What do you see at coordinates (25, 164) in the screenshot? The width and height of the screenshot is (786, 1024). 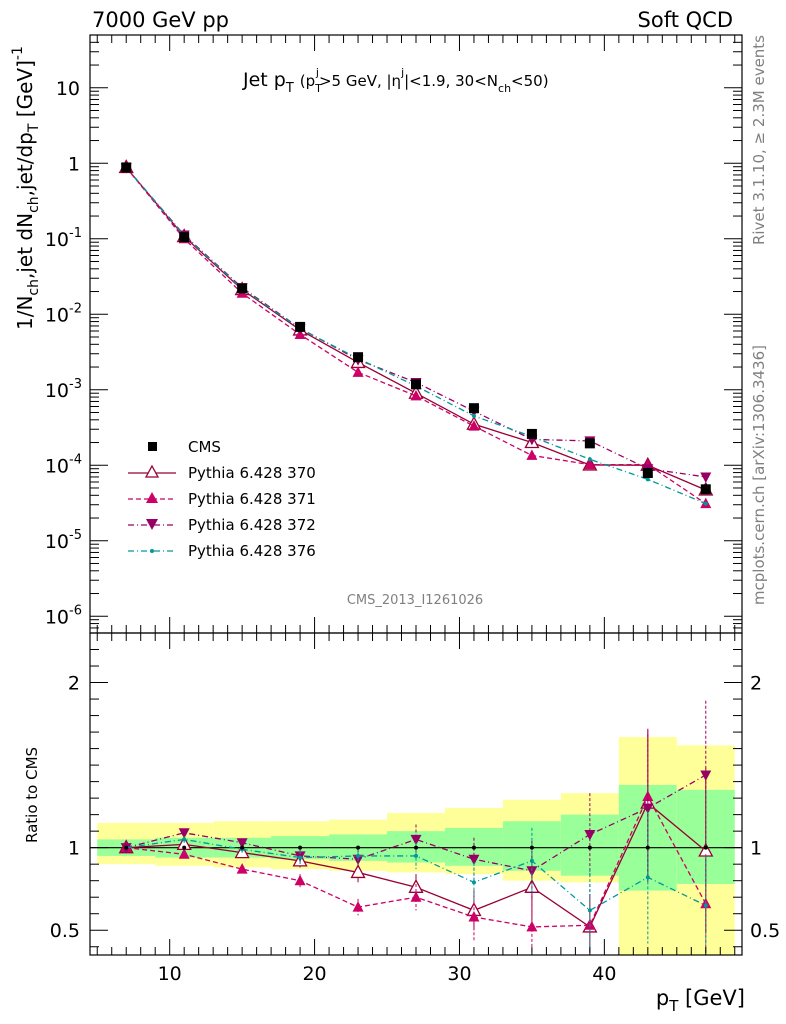 I see `y-label-p3: ,jet/dp` at bounding box center [25, 164].